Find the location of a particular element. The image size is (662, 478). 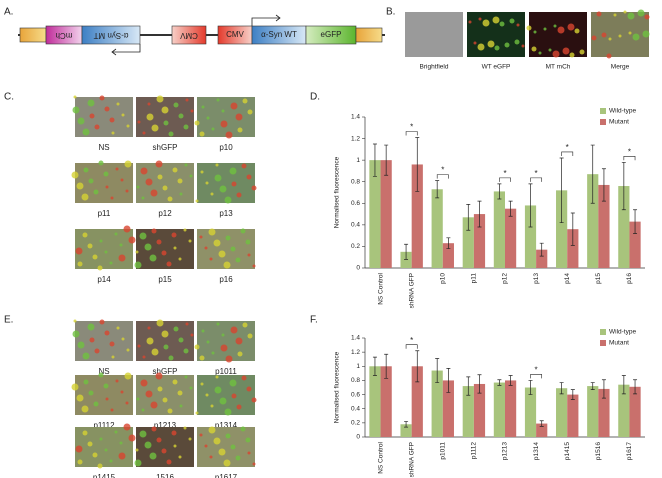

panel-letter: C. is located at coordinates (9, 97).